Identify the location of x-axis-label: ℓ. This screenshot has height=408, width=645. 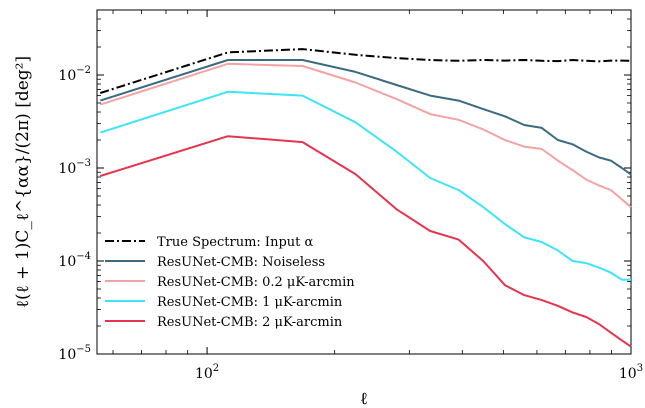
(364, 398).